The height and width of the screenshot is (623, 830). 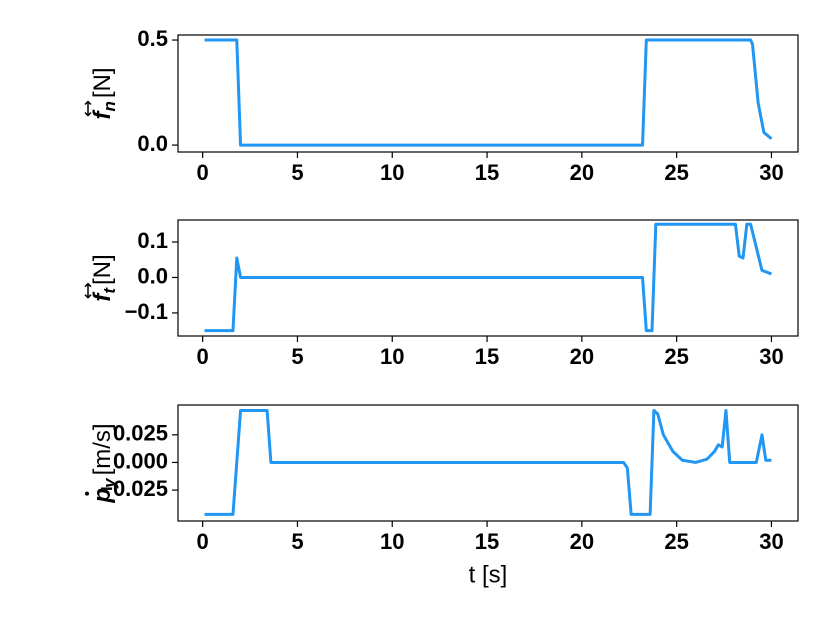 What do you see at coordinates (152, 38) in the screenshot?
I see `y-tick-label: 0.5` at bounding box center [152, 38].